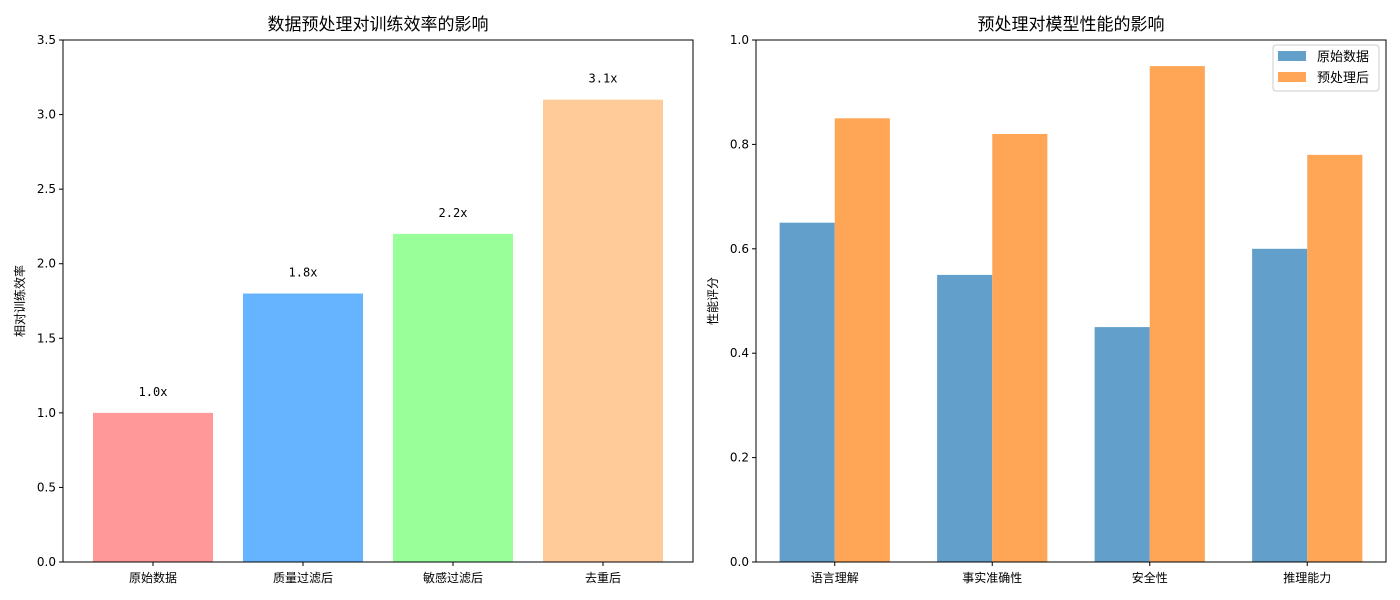  I want to click on x-tick-label: 推理能力, so click(1307, 578).